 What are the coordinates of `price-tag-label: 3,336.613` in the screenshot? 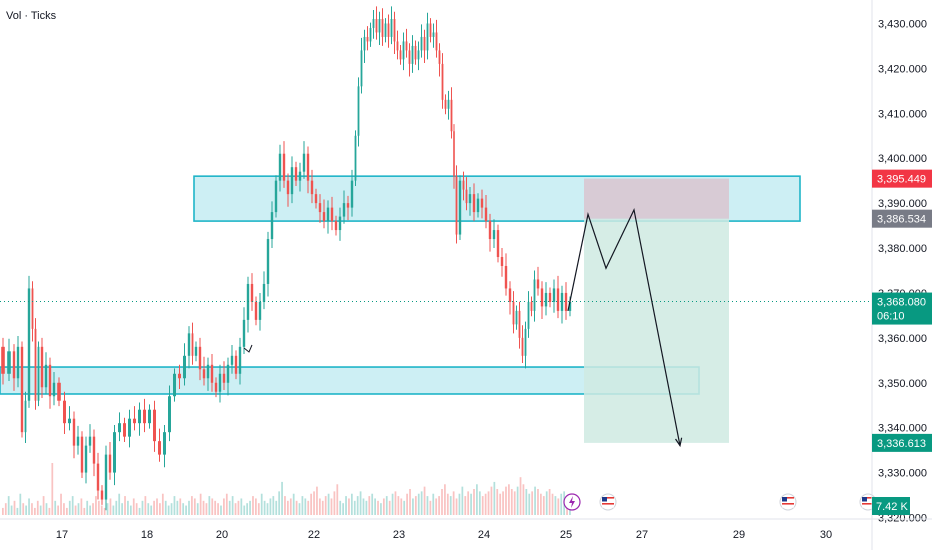 It's located at (901, 444).